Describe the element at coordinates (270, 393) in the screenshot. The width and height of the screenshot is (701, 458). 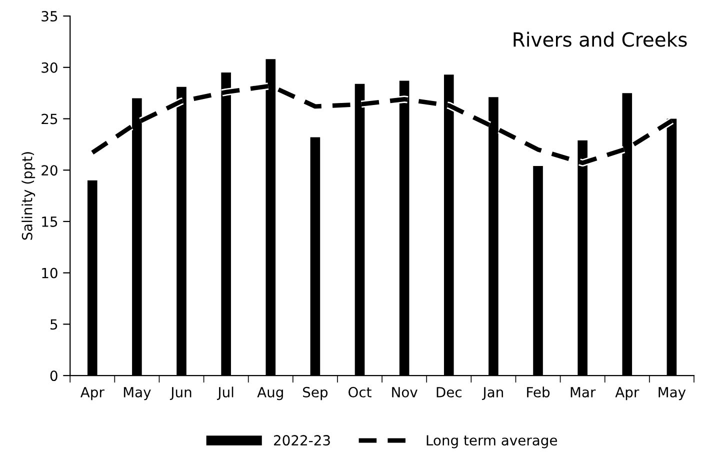
I see `x-tick-label: Aug` at that location.